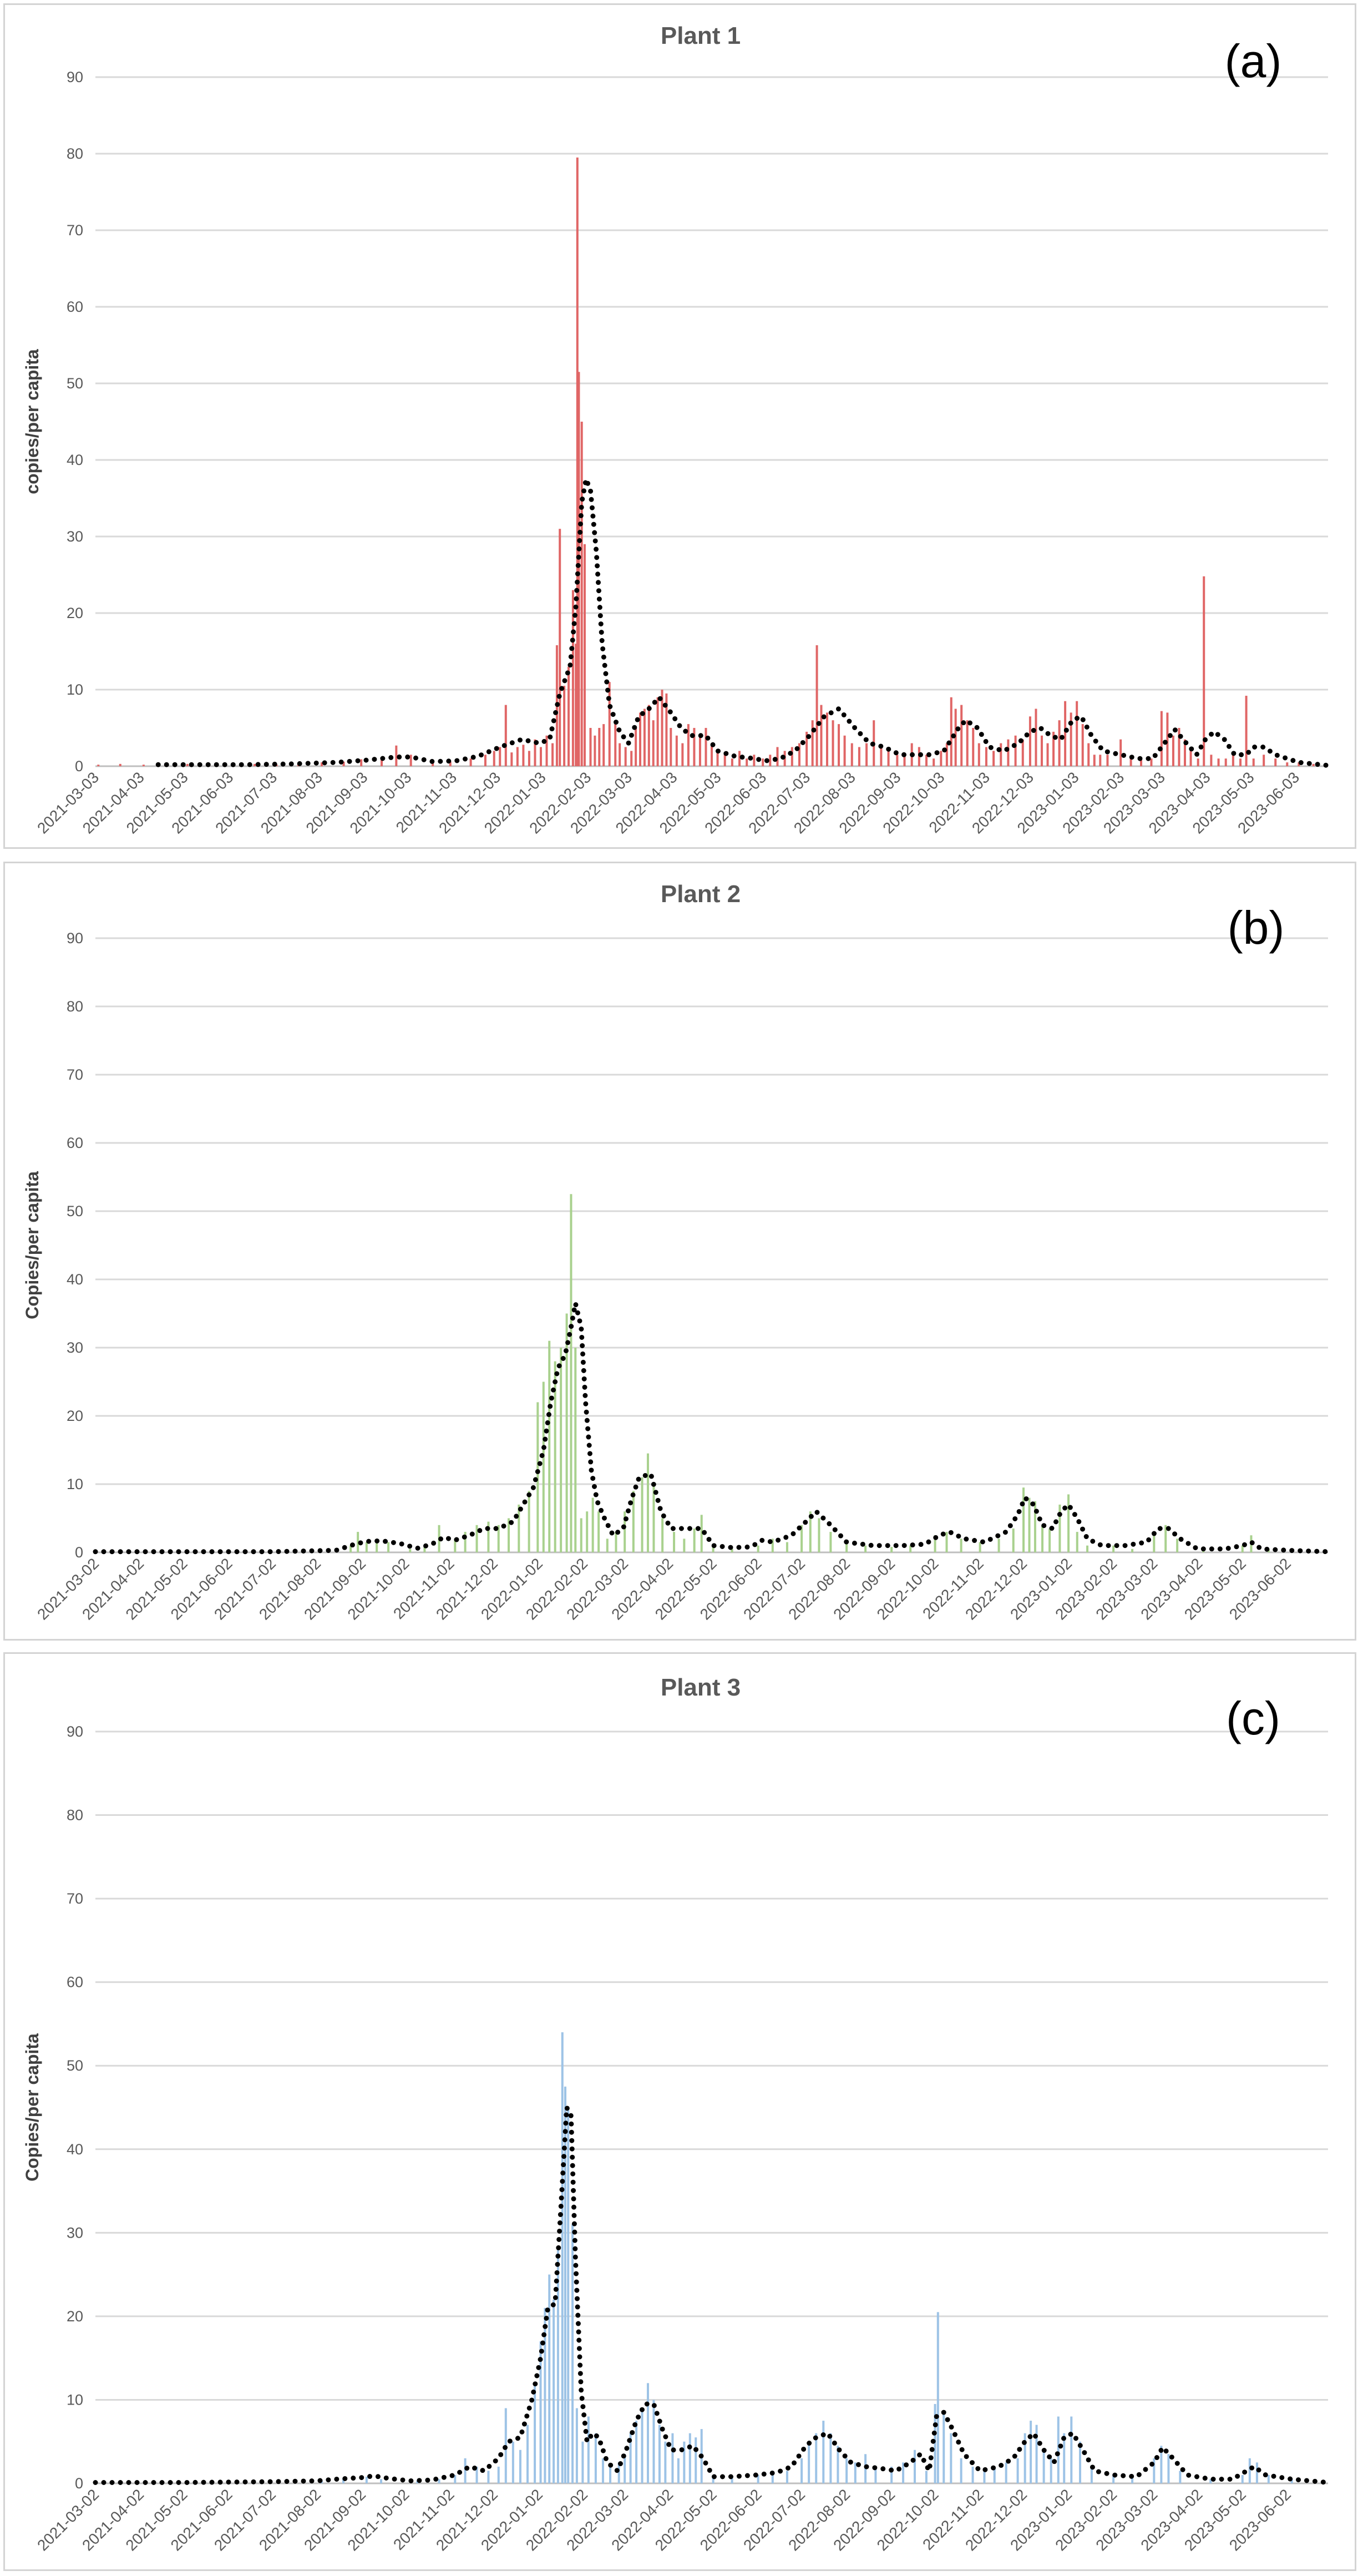  What do you see at coordinates (79, 2483) in the screenshot?
I see `y-tick-label: 0` at bounding box center [79, 2483].